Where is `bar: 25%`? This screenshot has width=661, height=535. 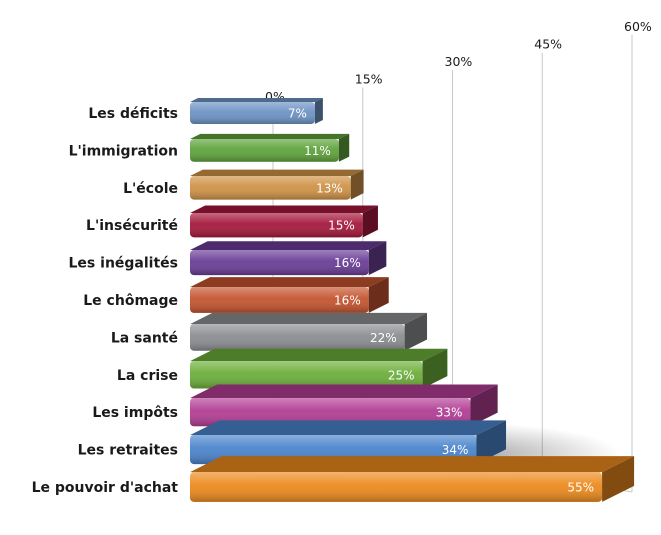 bar: 25% is located at coordinates (319, 368).